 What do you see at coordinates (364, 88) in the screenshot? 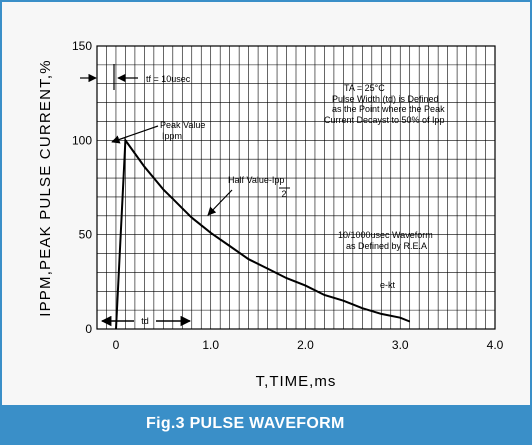
I see `ta-label: TA = 25°C` at bounding box center [364, 88].